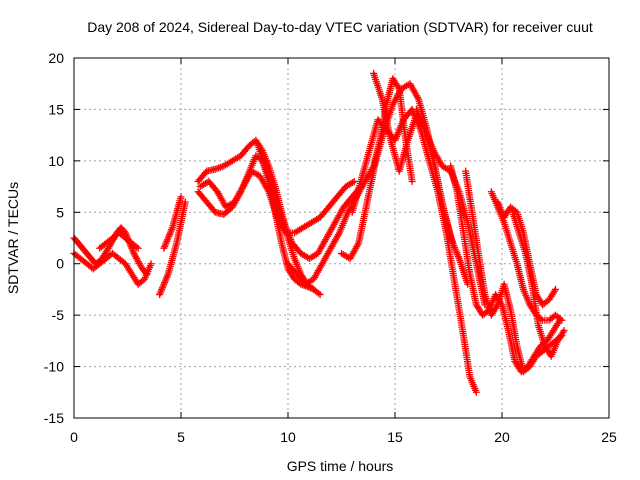  What do you see at coordinates (538, 284) in the screenshot?
I see `series-s19` at bounding box center [538, 284].